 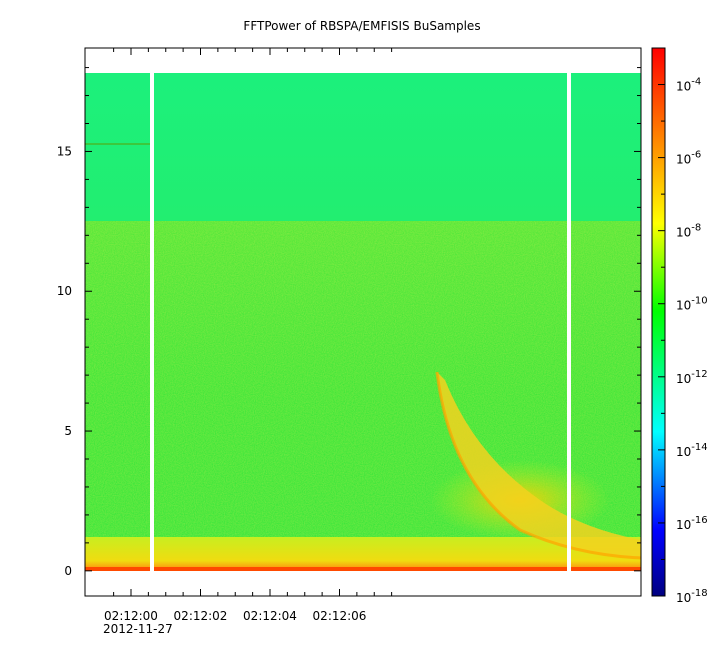 I want to click on colorbar-tick-label: 10⁻¹⁶, so click(x=692, y=523).